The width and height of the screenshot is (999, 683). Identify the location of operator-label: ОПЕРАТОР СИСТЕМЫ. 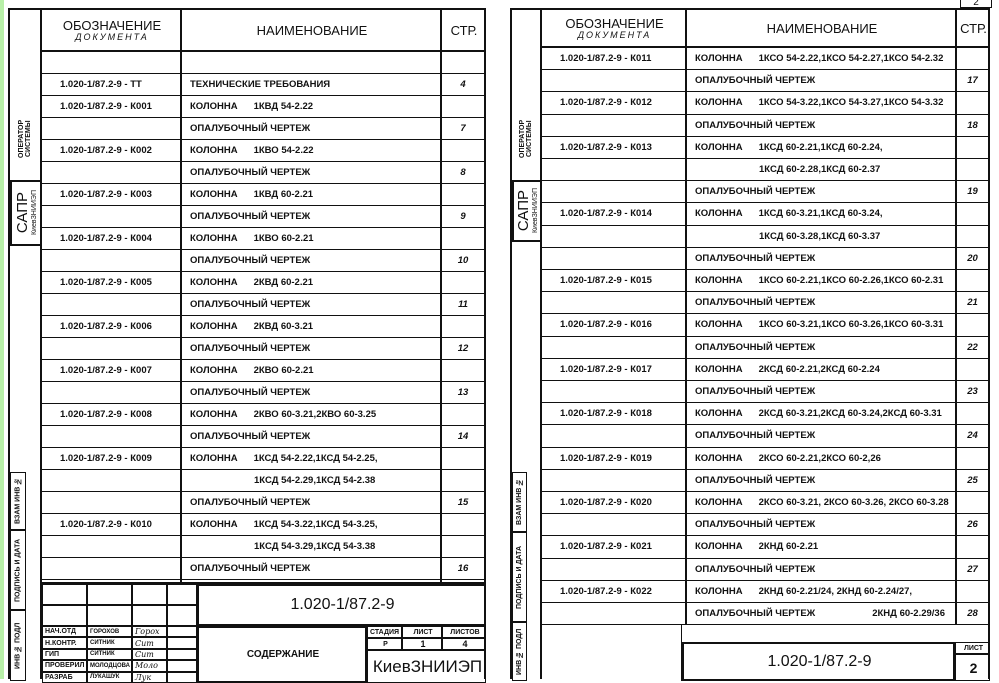
(526, 139).